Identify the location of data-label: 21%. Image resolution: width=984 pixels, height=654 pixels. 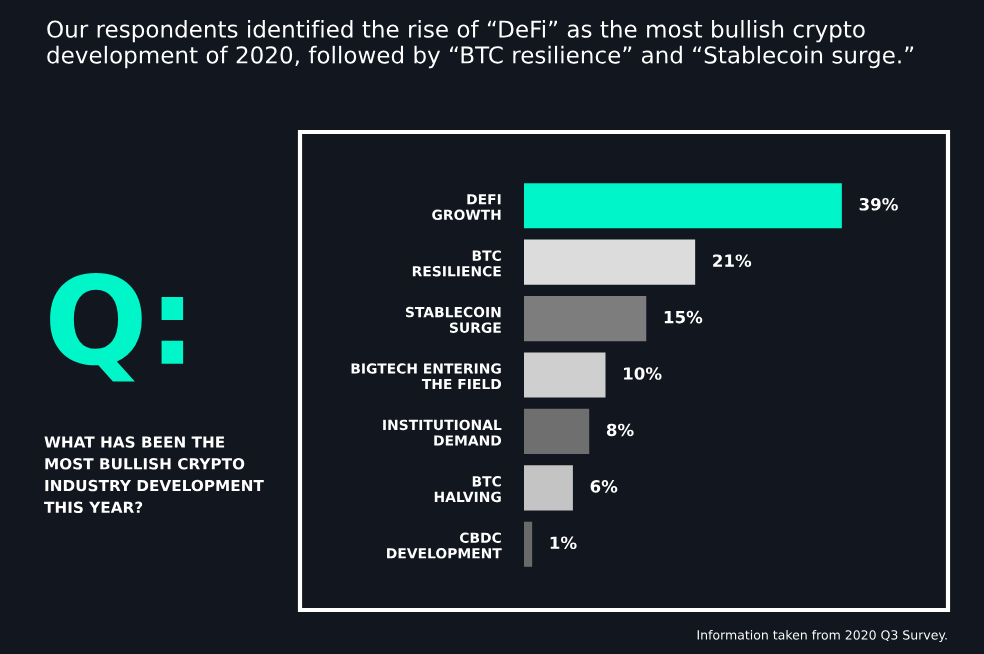
(732, 260).